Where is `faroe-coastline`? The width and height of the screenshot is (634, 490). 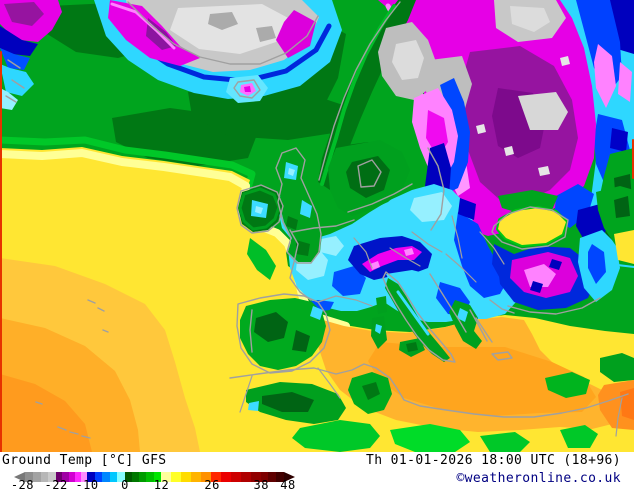
faroe-coastline is located at coordinates (247, 89).